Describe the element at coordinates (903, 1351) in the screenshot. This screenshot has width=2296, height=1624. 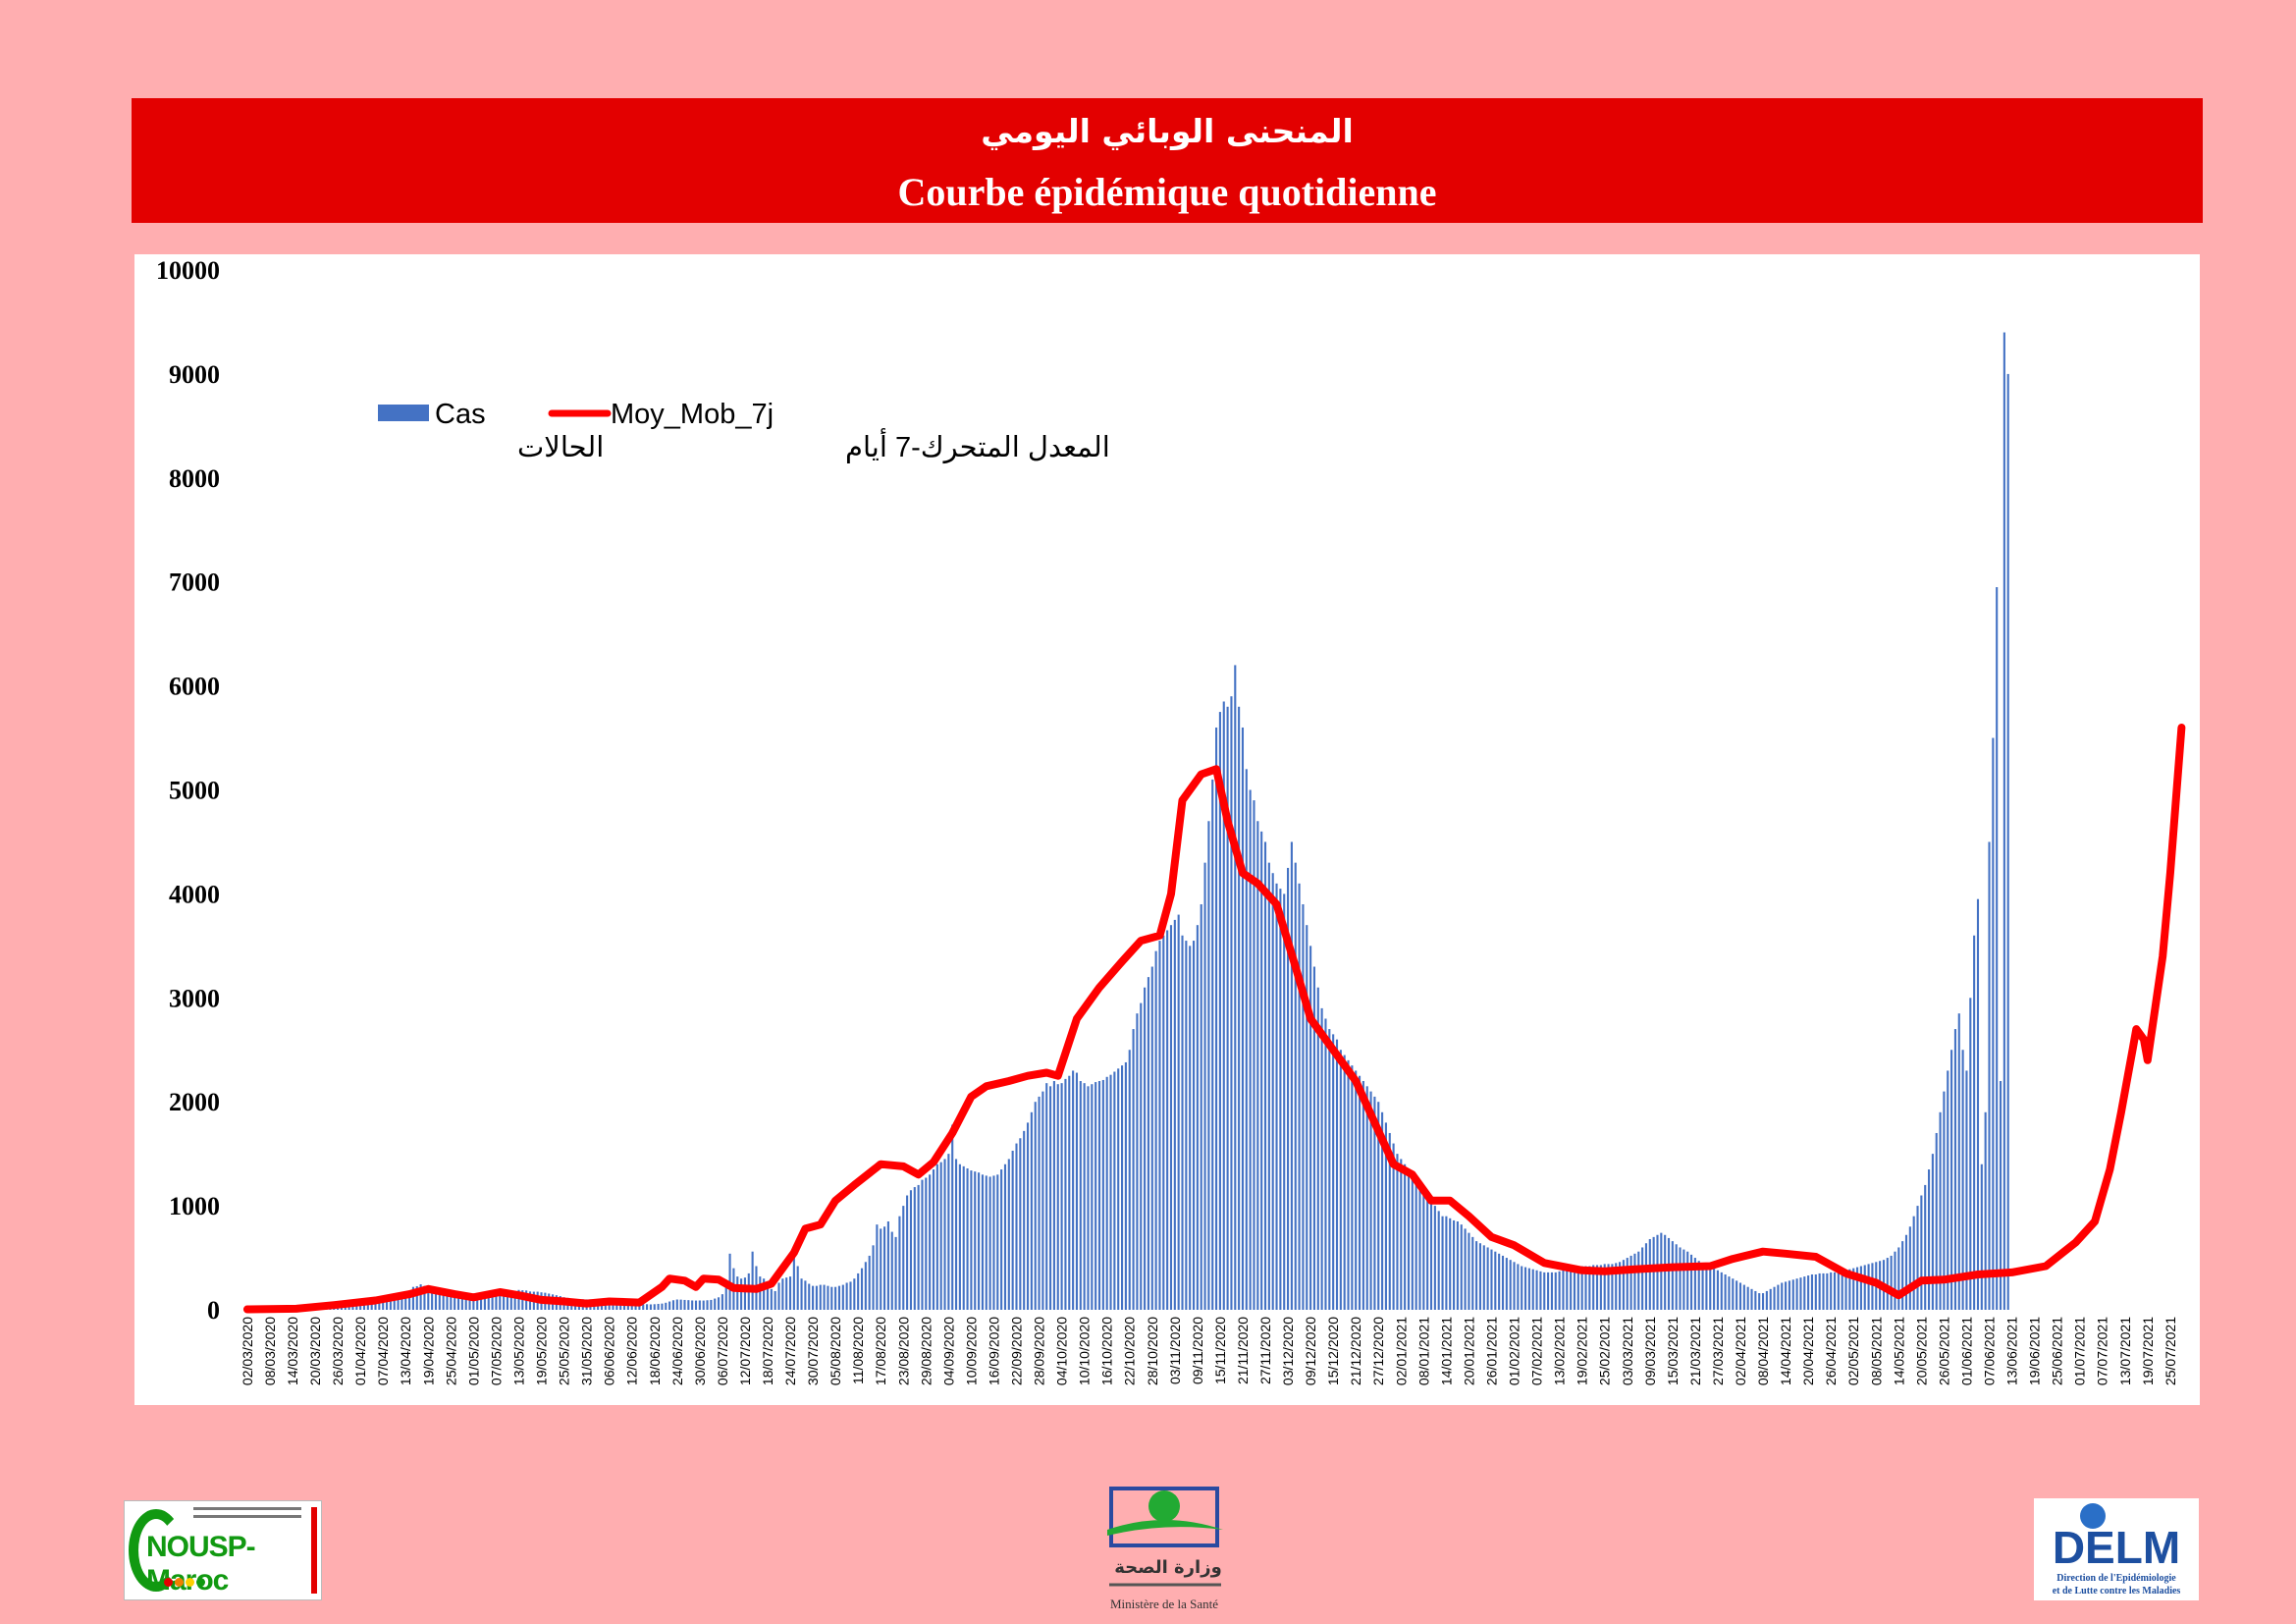
I see `x-tick-label: 23/08/2020` at that location.